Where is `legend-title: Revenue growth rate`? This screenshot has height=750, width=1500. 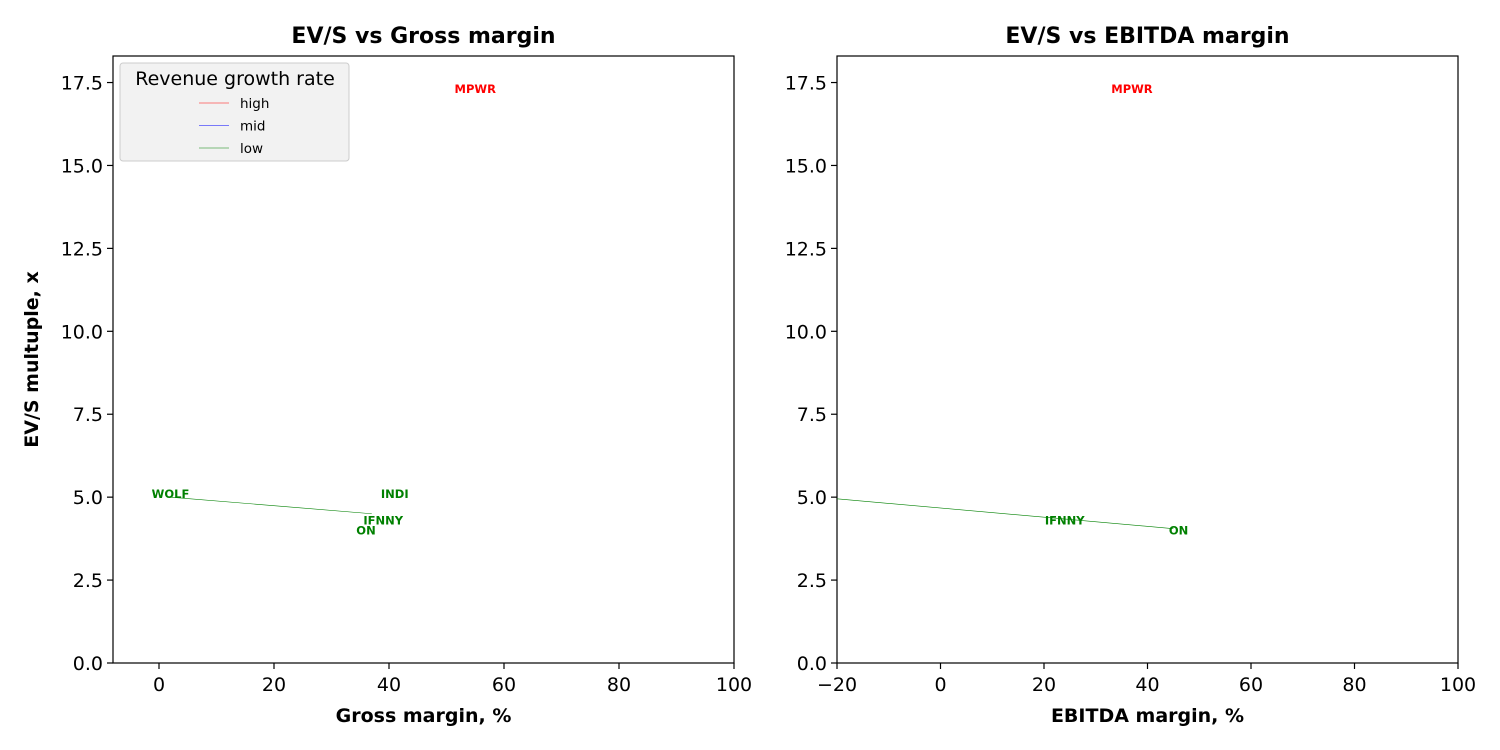
legend-title: Revenue growth rate is located at coordinates (235, 79).